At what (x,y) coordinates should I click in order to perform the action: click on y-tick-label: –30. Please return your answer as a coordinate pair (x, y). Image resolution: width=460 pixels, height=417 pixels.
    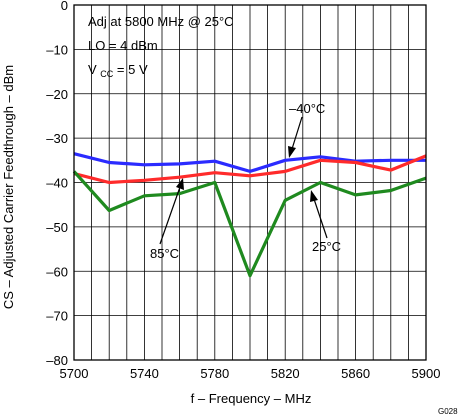
    Looking at the image, I should click on (57, 138).